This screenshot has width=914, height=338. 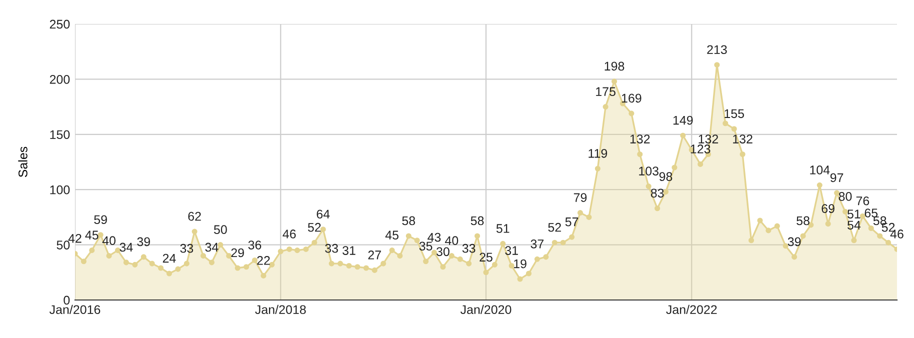 I want to click on data-label: 119, so click(x=598, y=153).